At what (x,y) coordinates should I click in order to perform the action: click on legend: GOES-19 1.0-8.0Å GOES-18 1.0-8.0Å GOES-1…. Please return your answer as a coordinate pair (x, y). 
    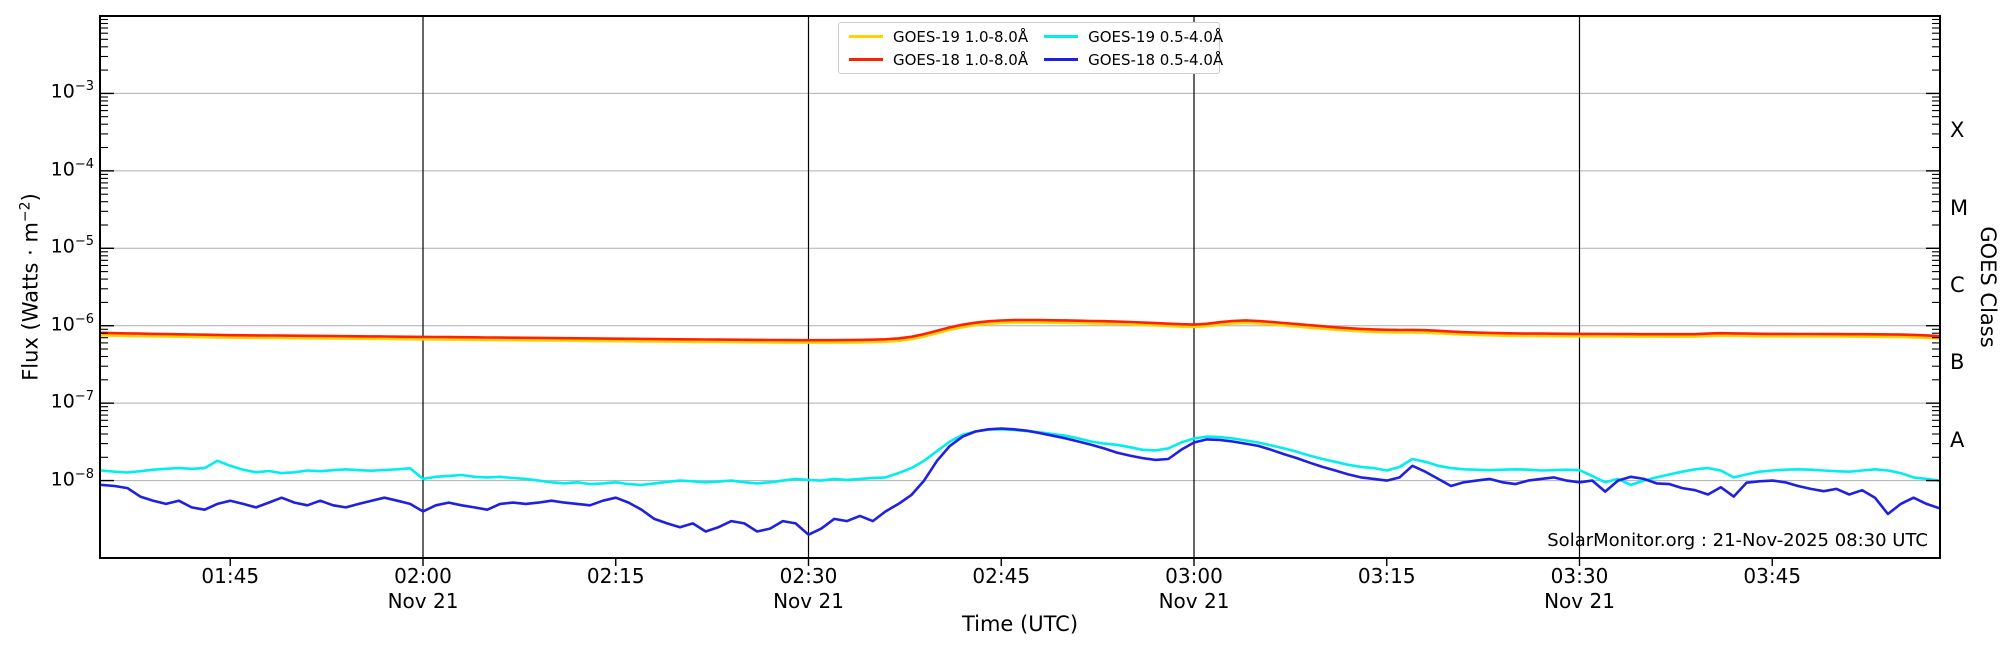
    Looking at the image, I should click on (1030, 48).